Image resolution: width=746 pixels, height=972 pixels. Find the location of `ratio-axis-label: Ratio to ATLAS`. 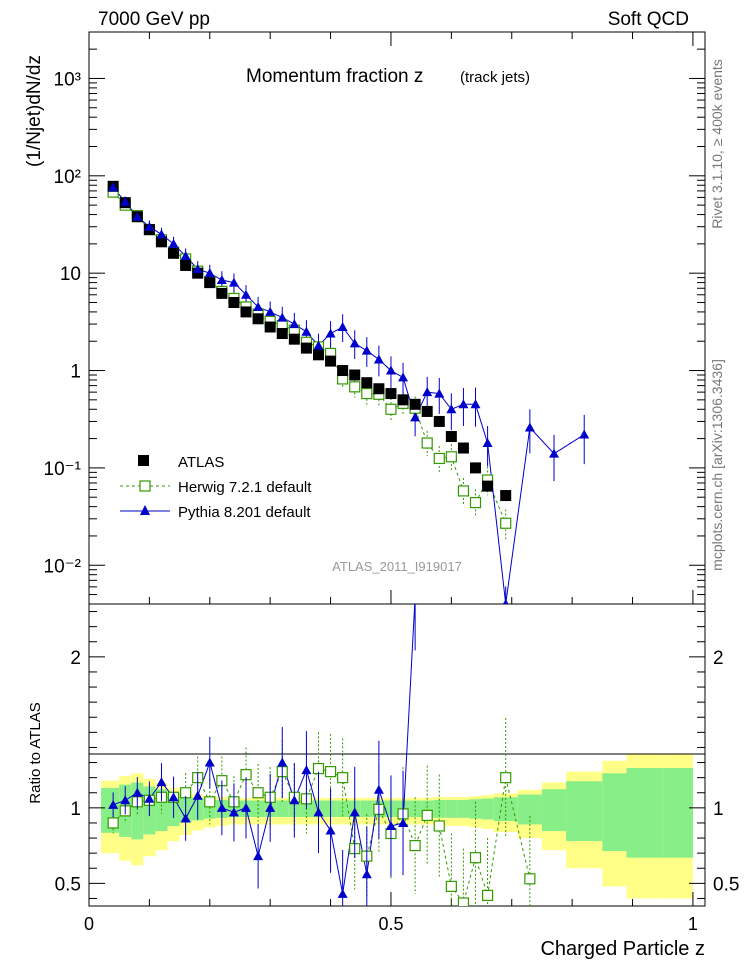

ratio-axis-label: Ratio to ATLAS is located at coordinates (35, 752).